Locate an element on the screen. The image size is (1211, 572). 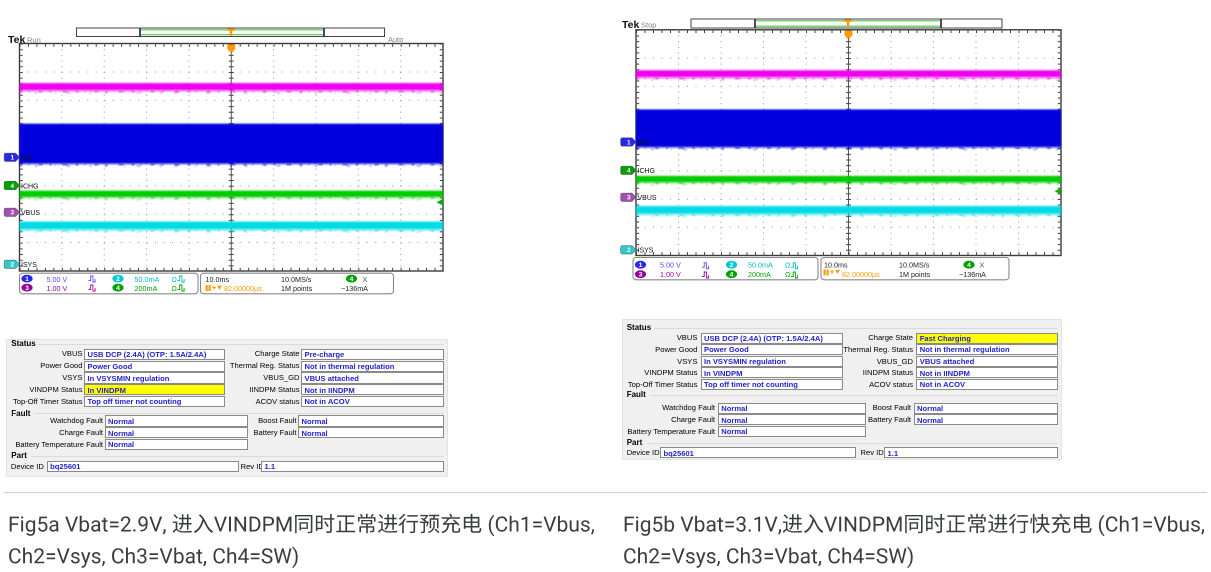
svg-text: Run is located at coordinates (34, 40).